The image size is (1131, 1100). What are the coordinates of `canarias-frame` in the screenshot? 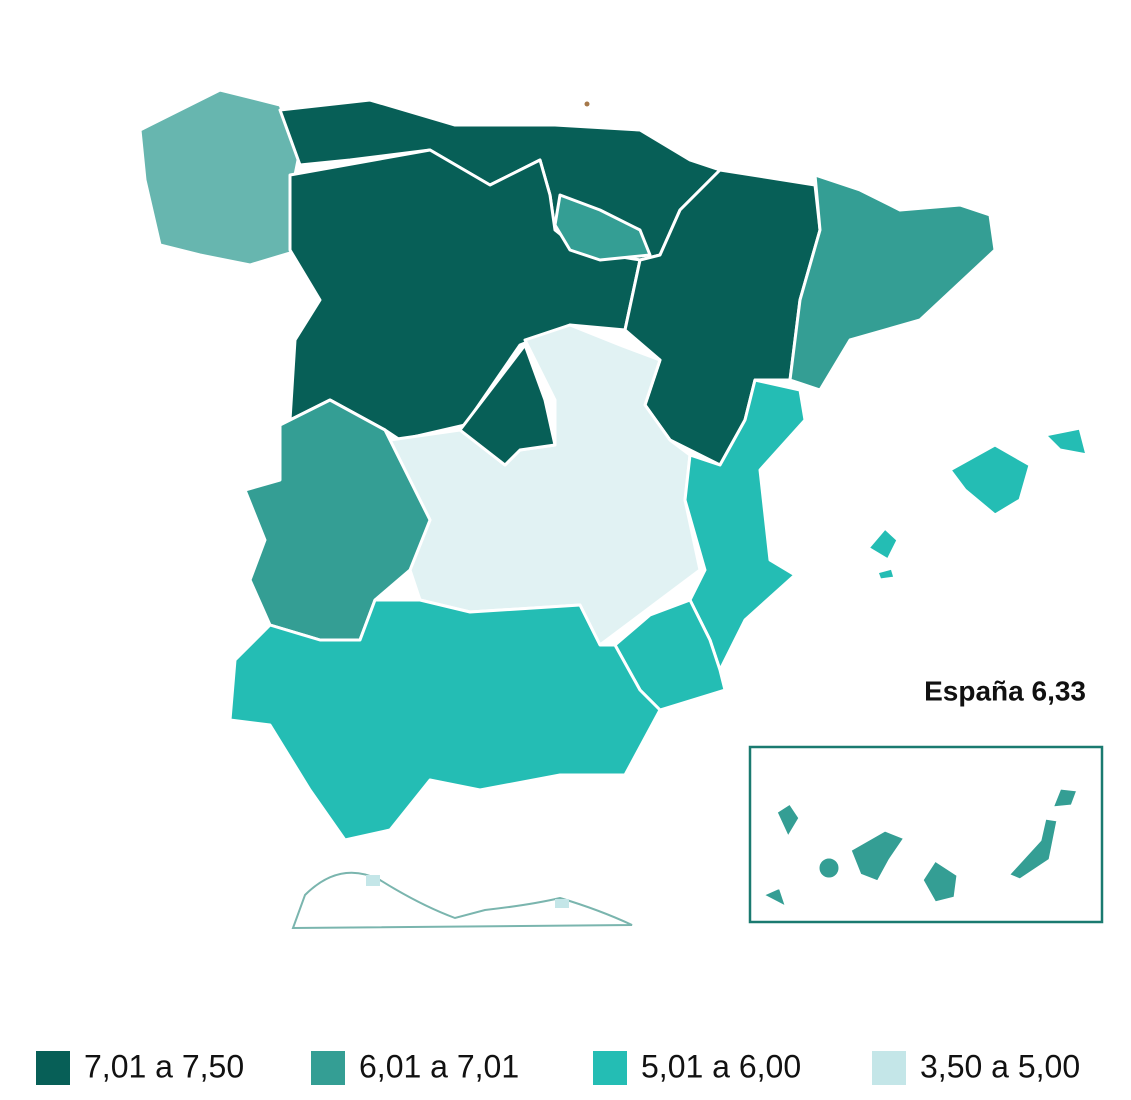 It's located at (926, 834).